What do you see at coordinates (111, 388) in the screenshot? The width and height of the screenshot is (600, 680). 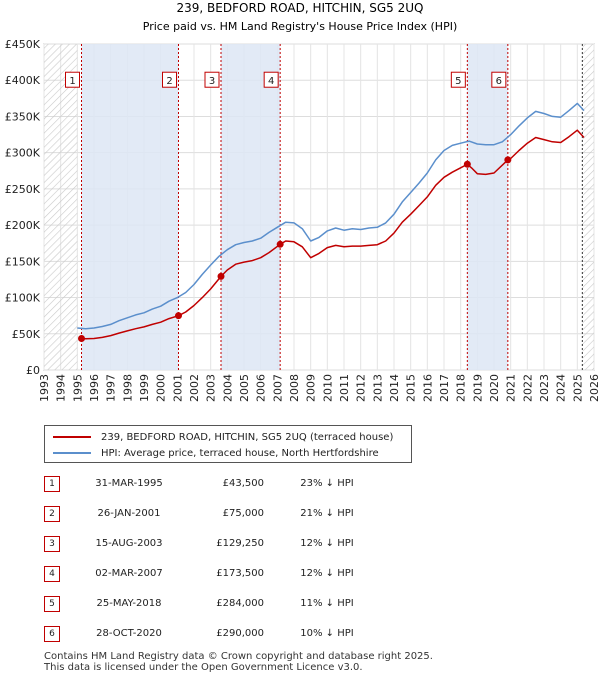 I see `x-tick-label: 1997` at bounding box center [111, 388].